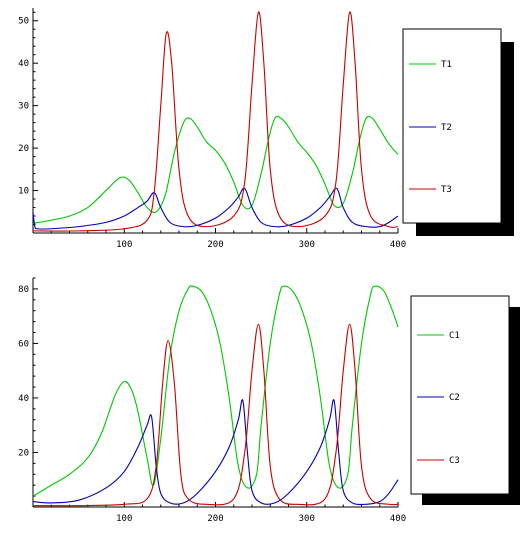  I want to click on legend: C1 C2 C3, so click(465, 400).